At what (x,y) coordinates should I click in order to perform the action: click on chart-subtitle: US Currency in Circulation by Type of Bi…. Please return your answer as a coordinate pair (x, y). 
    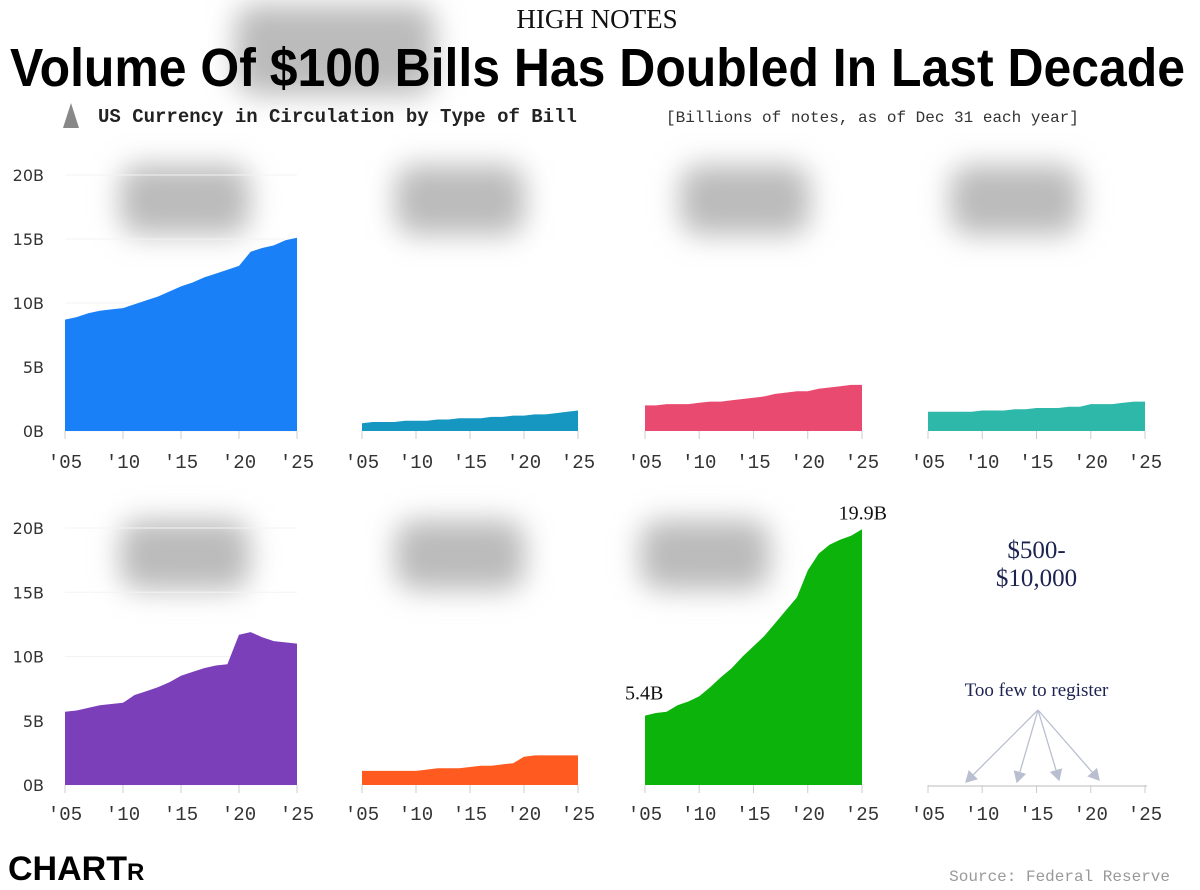
    Looking at the image, I should click on (337, 117).